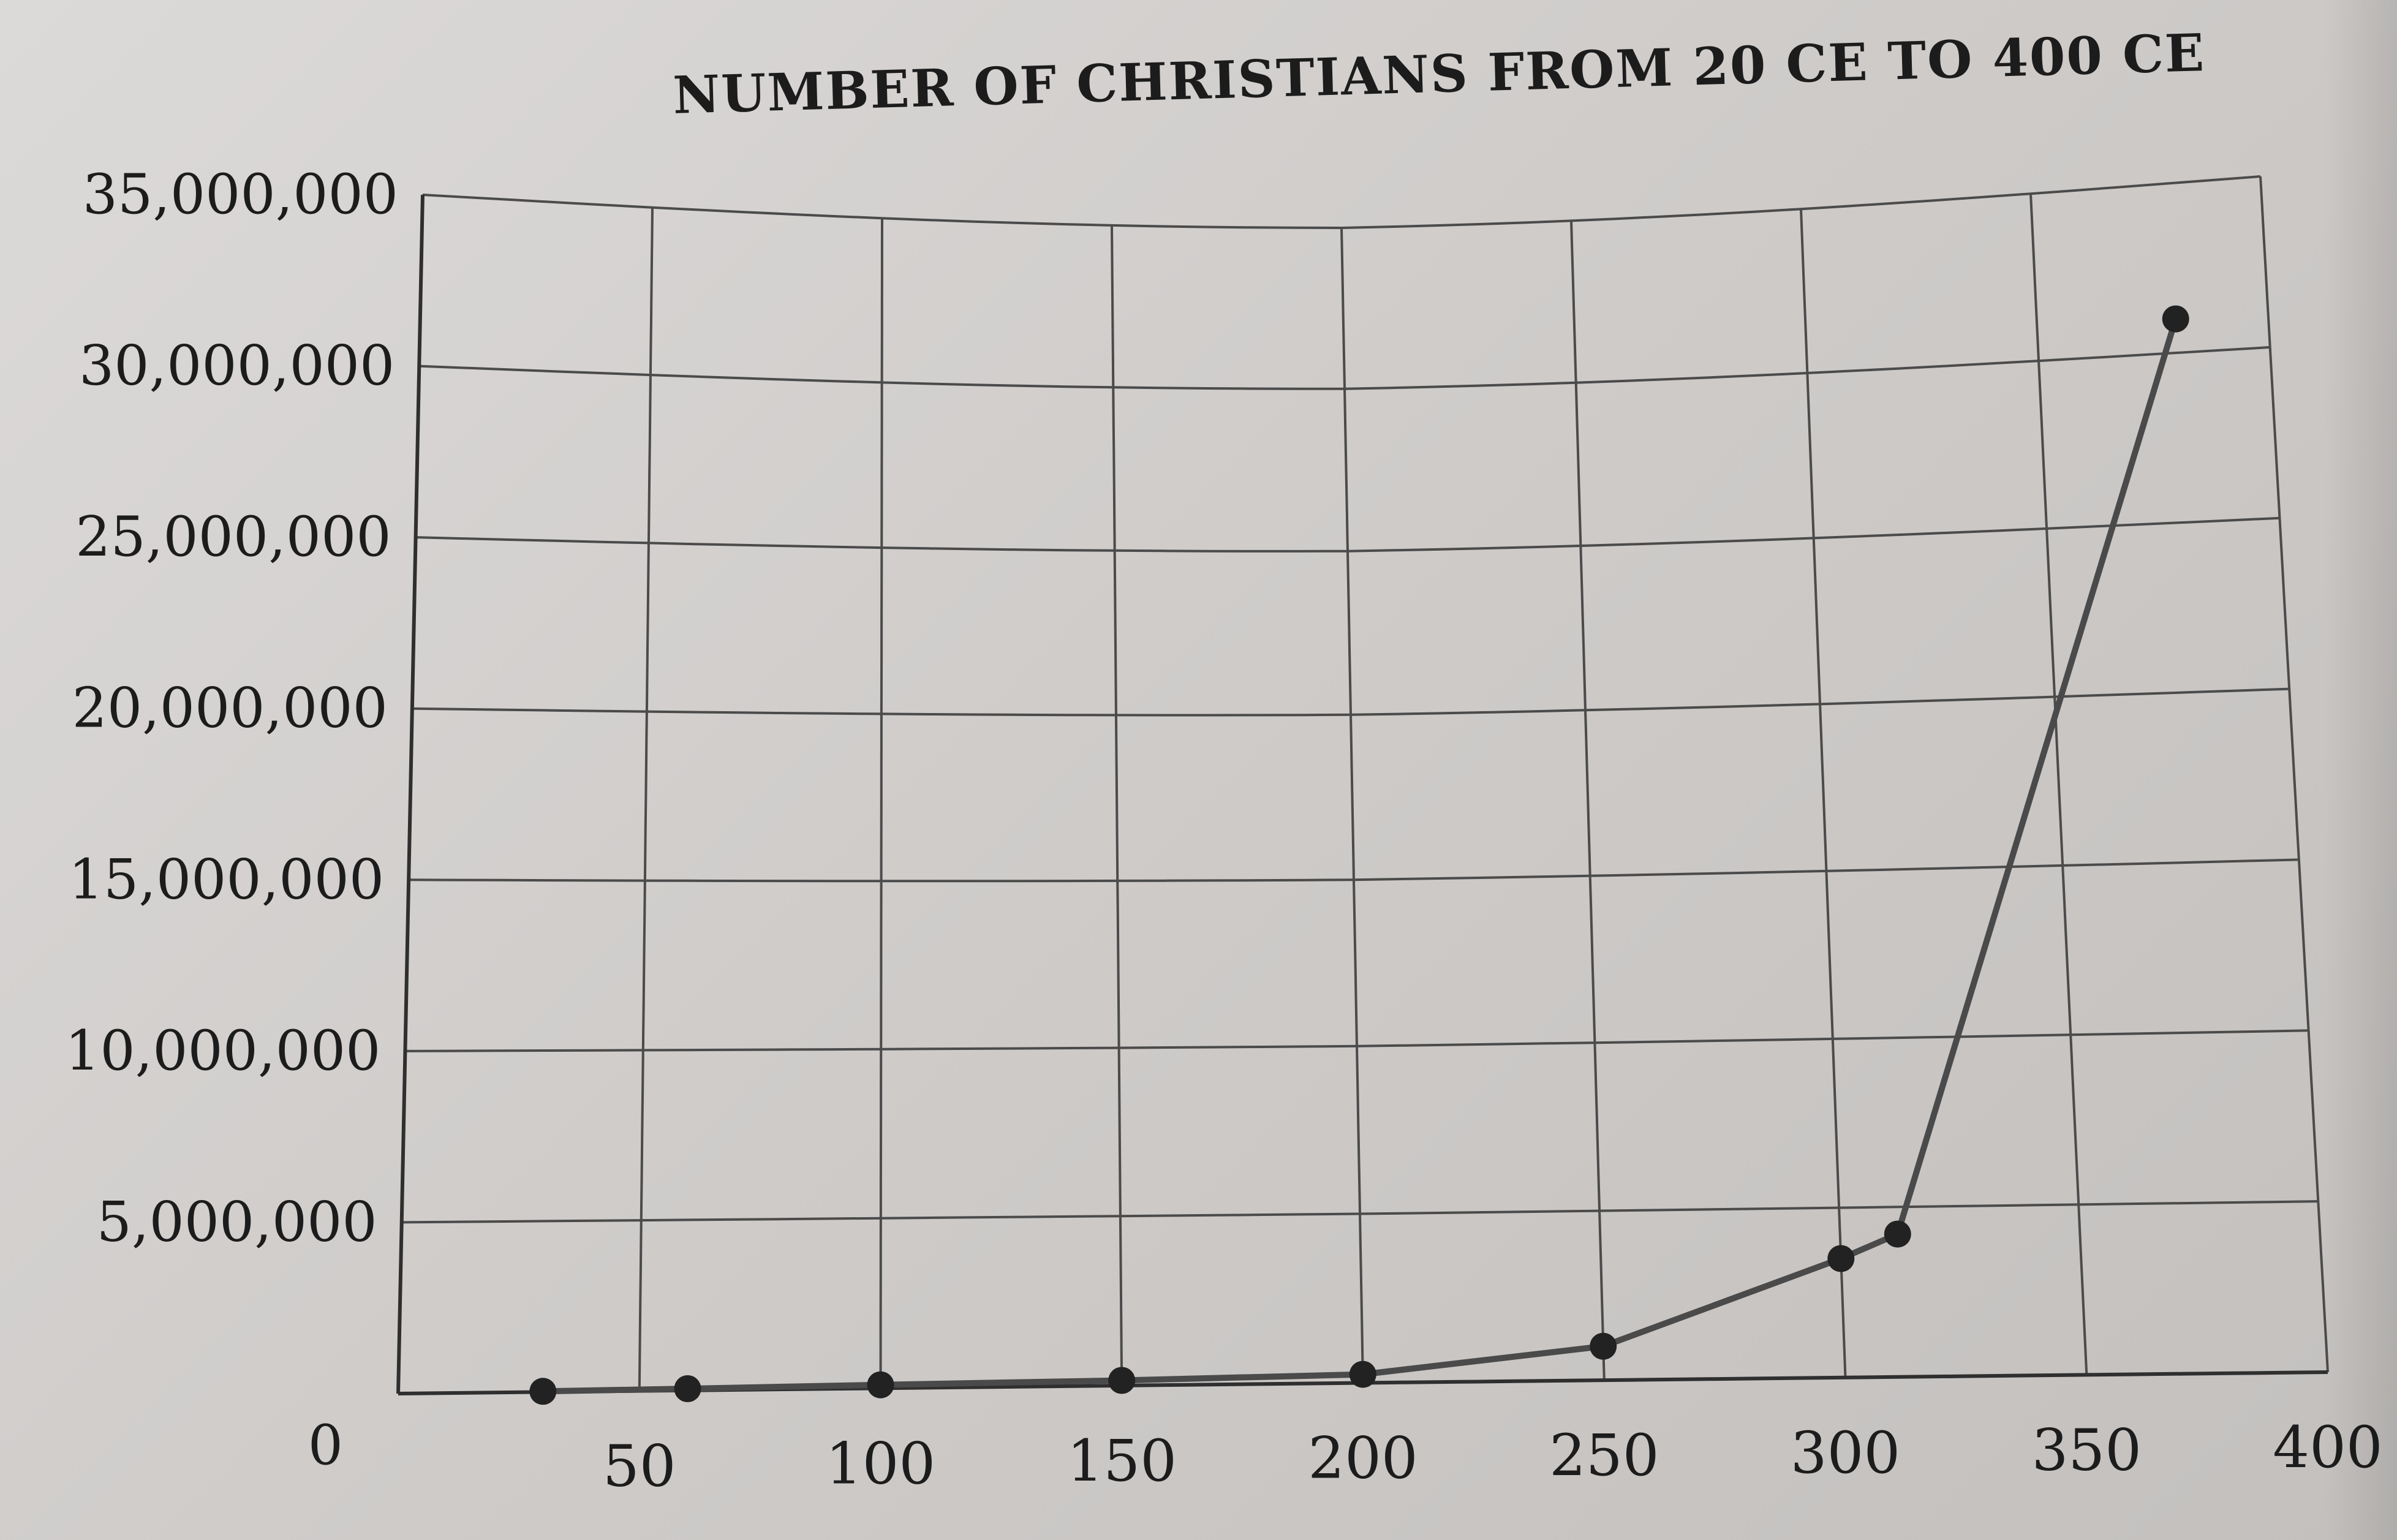 Image resolution: width=2397 pixels, height=1540 pixels. Describe the element at coordinates (639, 1466) in the screenshot. I see `x-tick-label: 50` at that location.